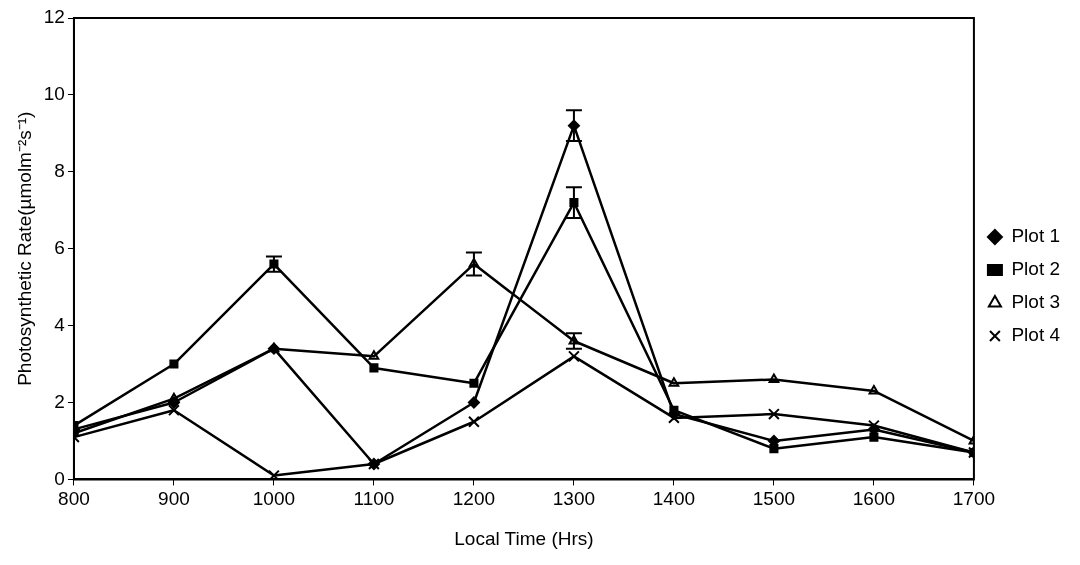 The height and width of the screenshot is (565, 1080). Describe the element at coordinates (1036, 335) in the screenshot. I see `legend-label: Plot 4` at that location.